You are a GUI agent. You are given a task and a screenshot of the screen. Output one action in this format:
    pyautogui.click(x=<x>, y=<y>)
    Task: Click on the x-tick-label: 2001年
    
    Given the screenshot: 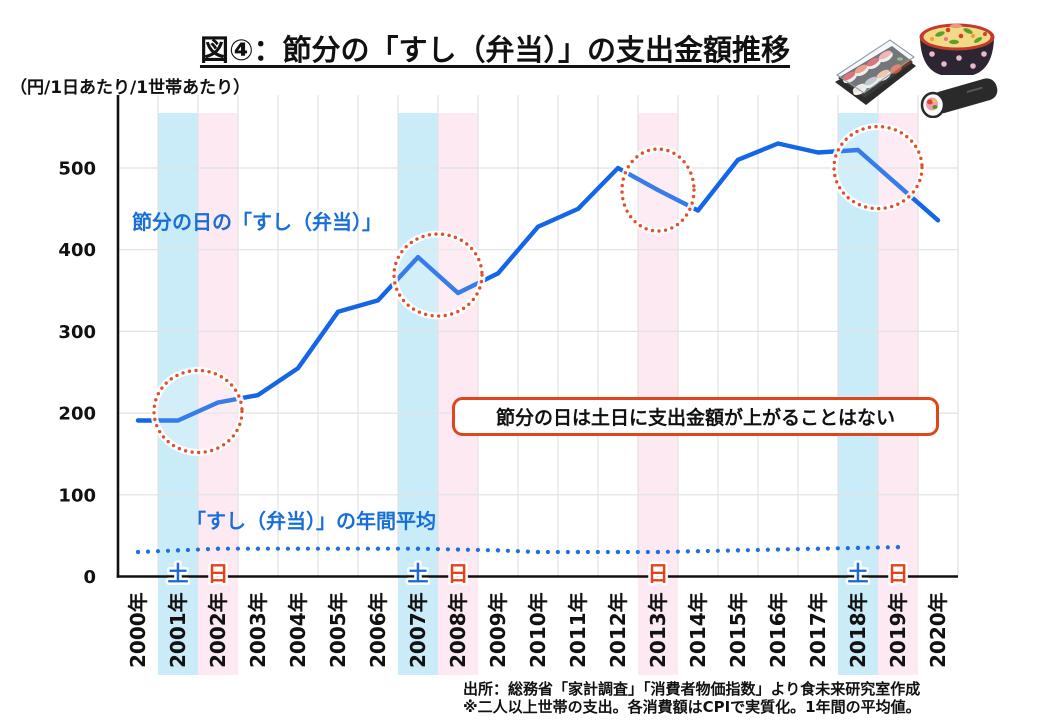 What is the action you would take?
    pyautogui.click(x=178, y=630)
    